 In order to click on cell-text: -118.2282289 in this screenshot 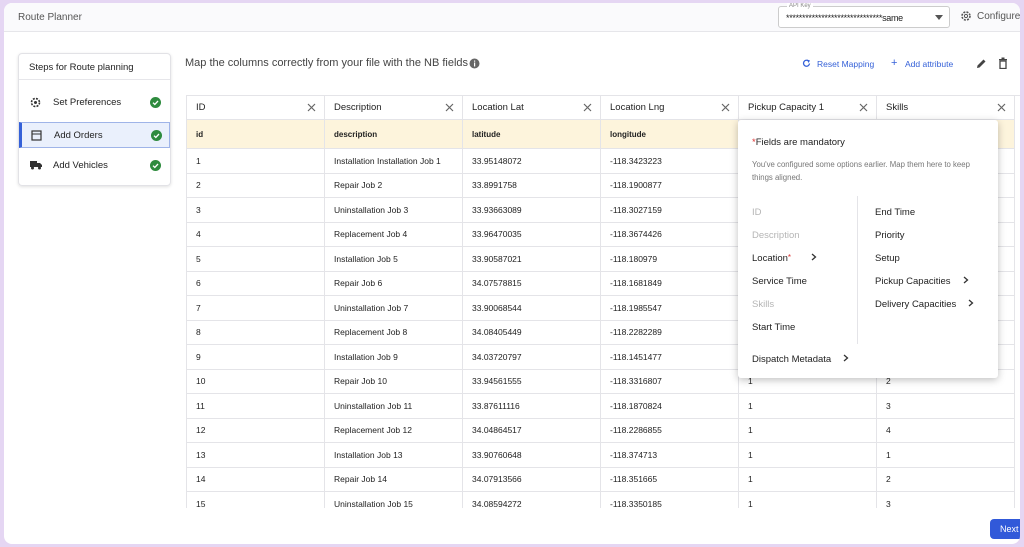, I will do `click(636, 332)`.